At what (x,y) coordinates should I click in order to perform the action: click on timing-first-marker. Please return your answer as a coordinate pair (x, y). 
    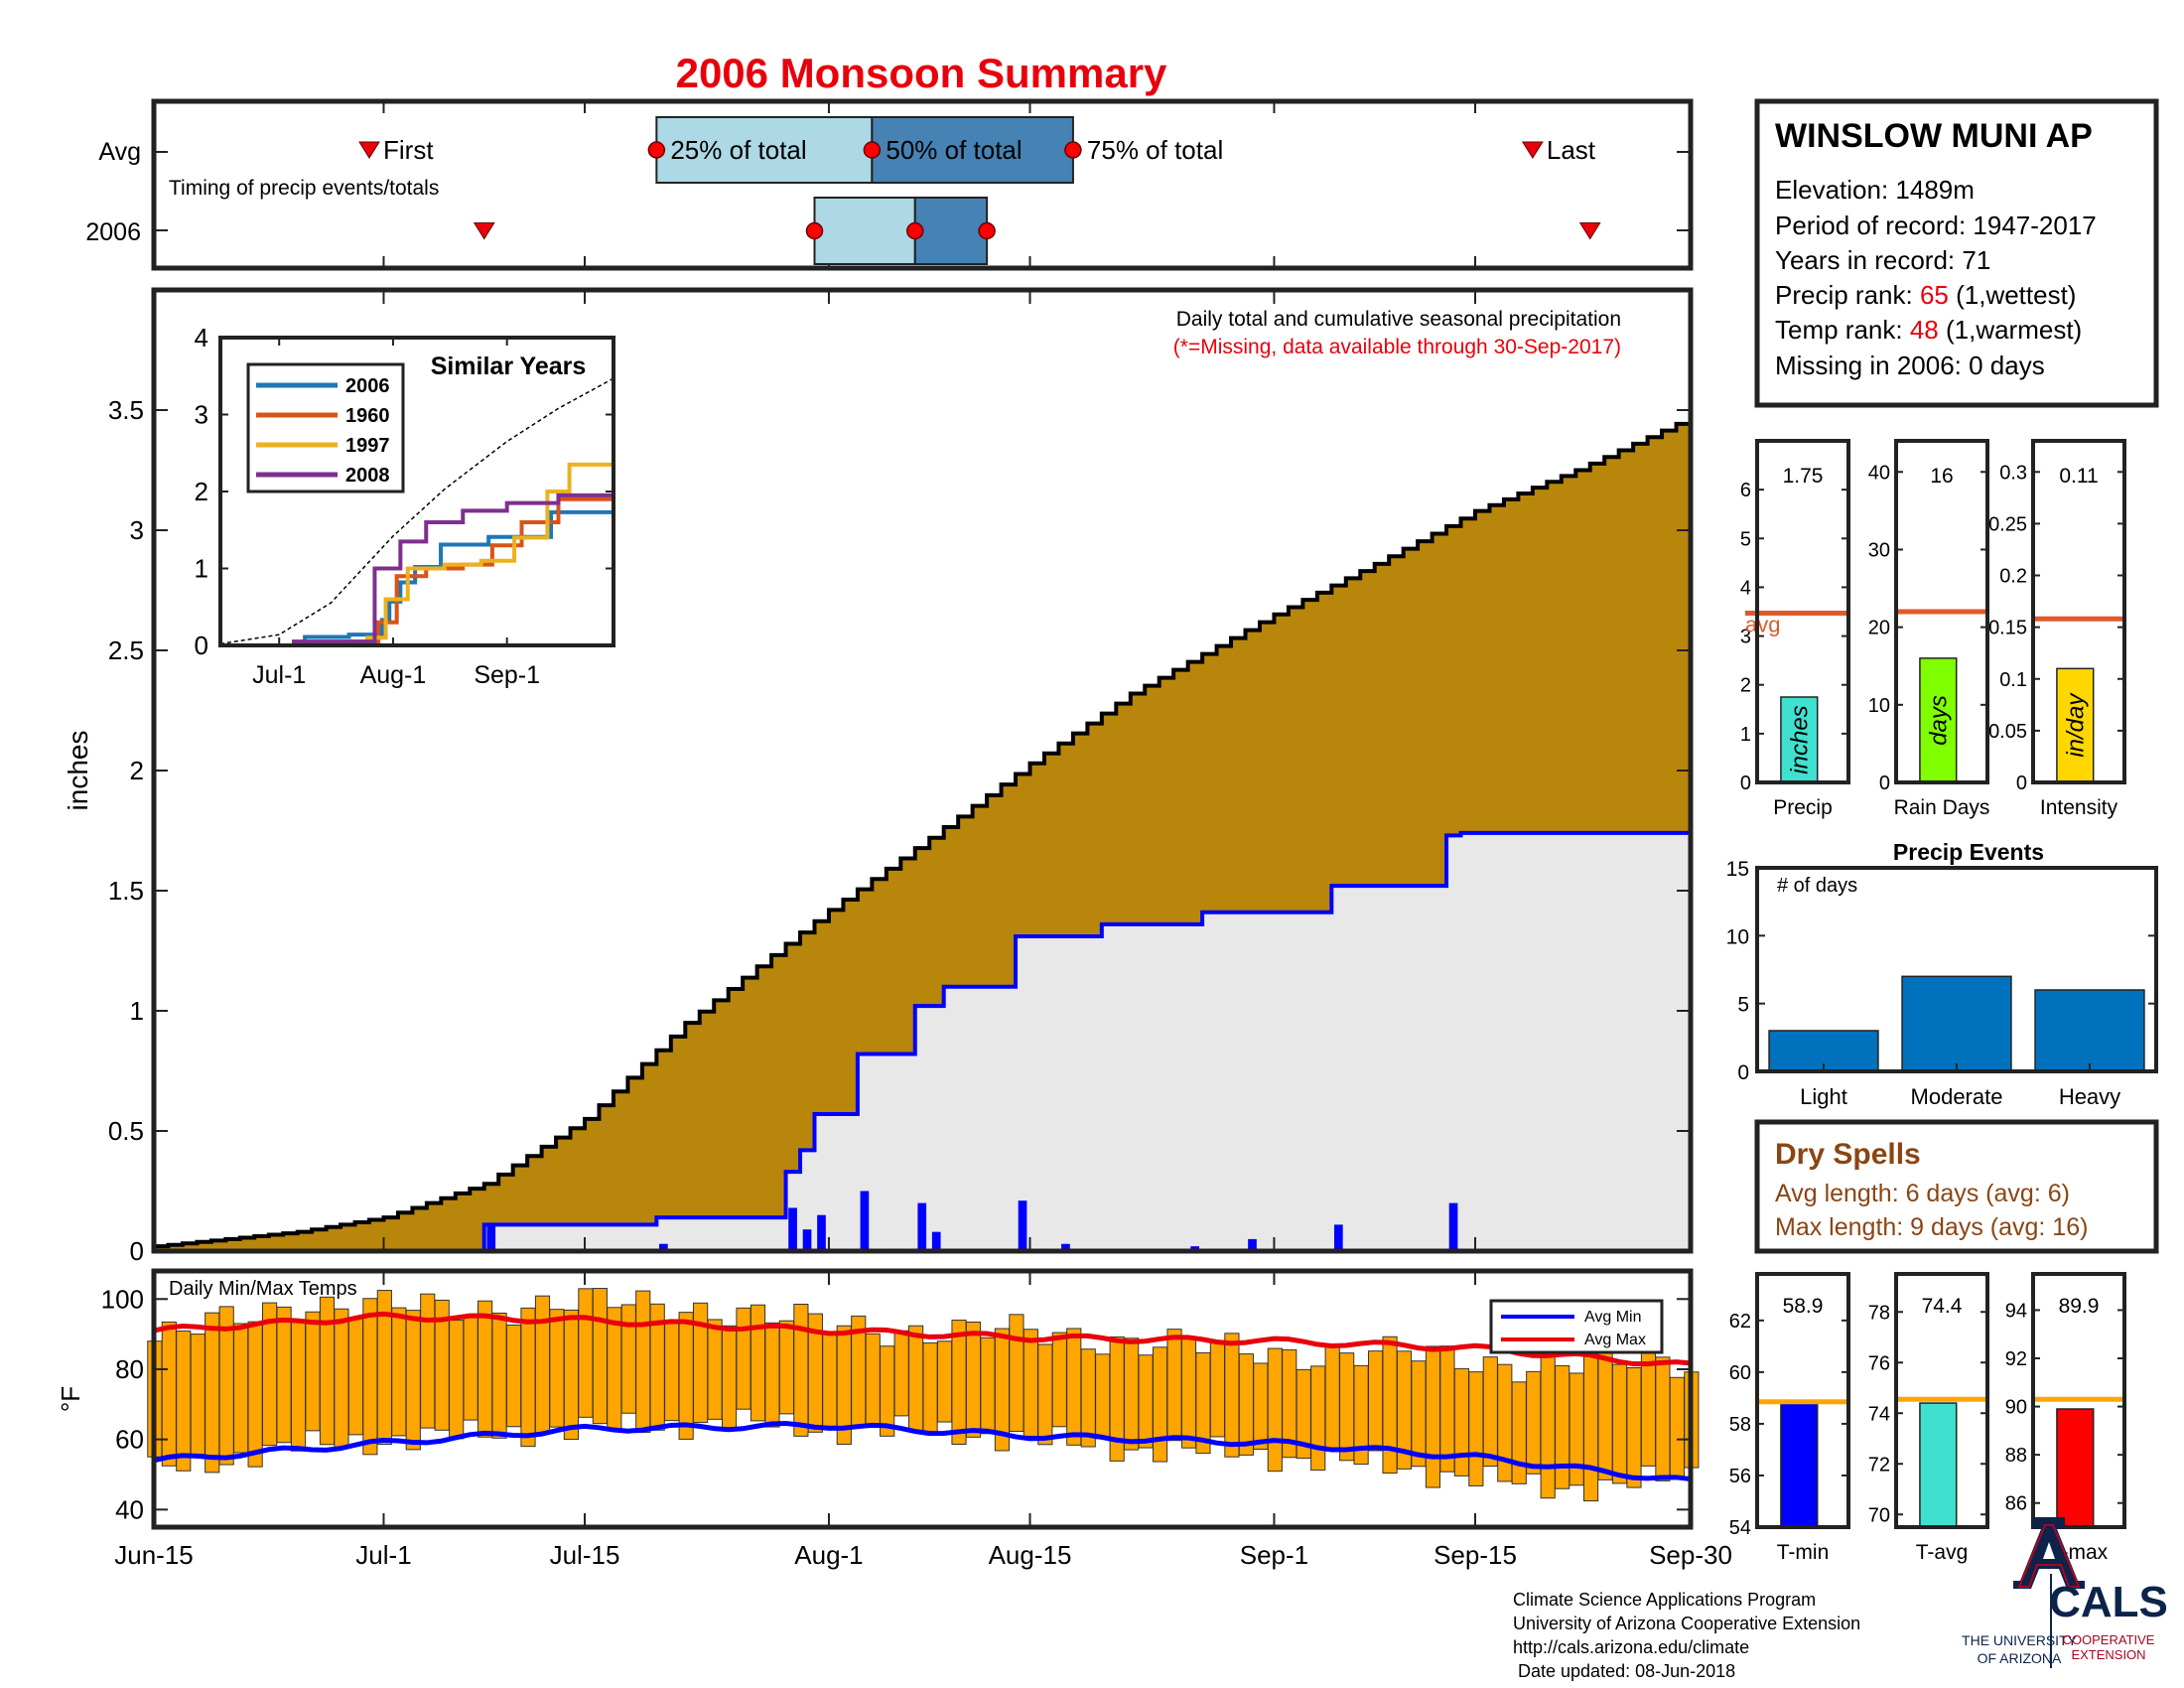
    Looking at the image, I should click on (484, 231).